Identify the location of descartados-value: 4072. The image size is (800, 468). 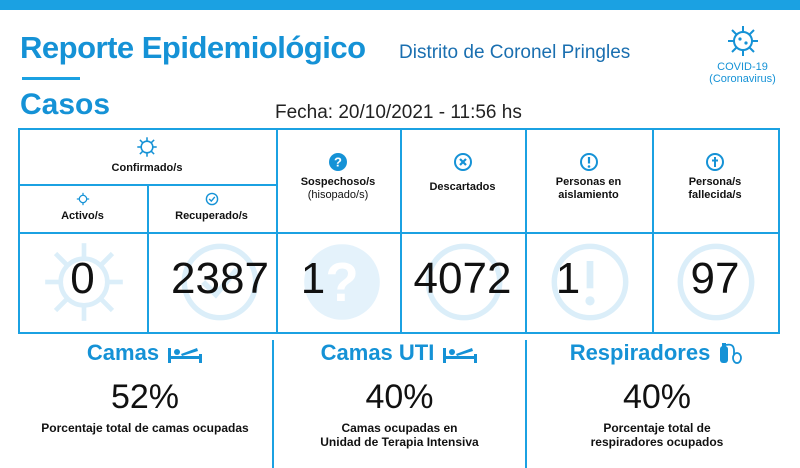
(462, 278).